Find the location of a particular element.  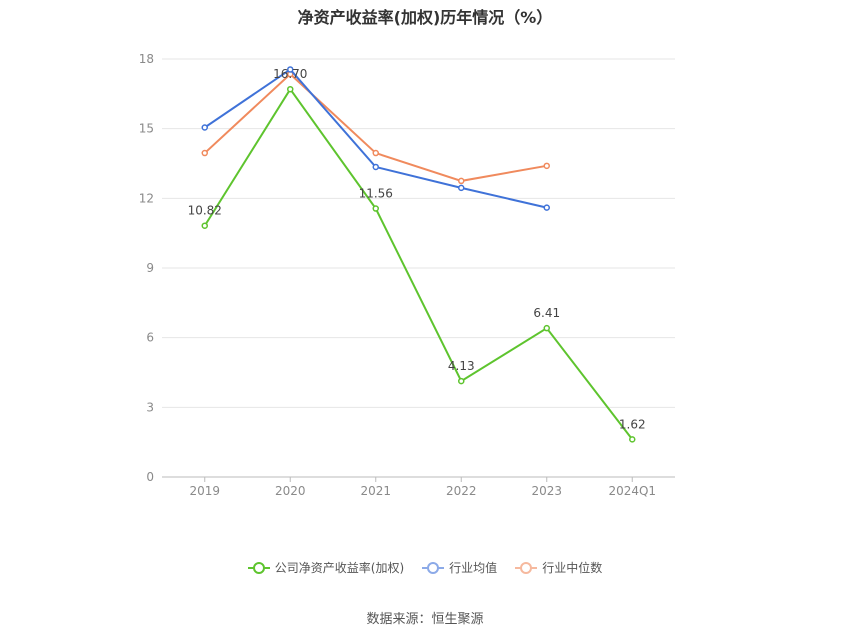

data-label: 4.13 is located at coordinates (461, 366).